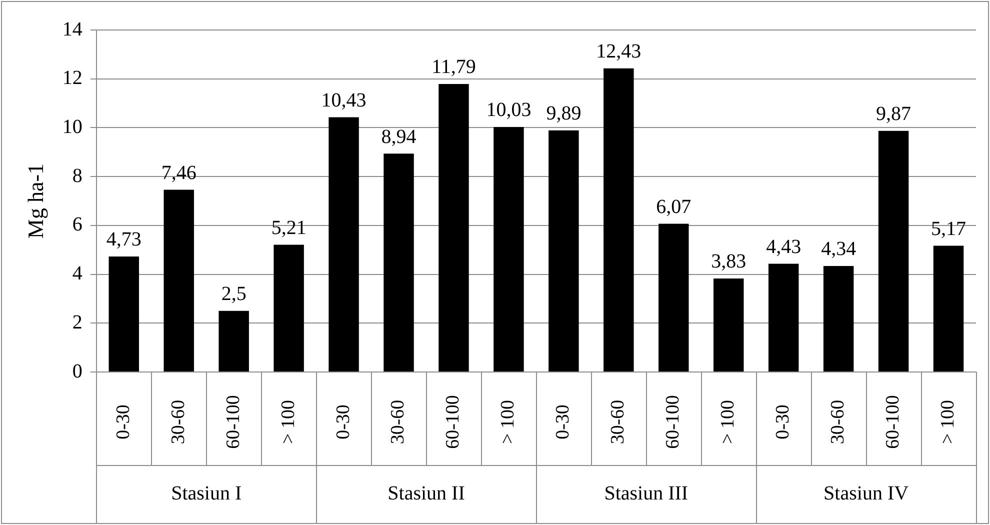  What do you see at coordinates (948, 229) in the screenshot?
I see `data-label: 5,17` at bounding box center [948, 229].